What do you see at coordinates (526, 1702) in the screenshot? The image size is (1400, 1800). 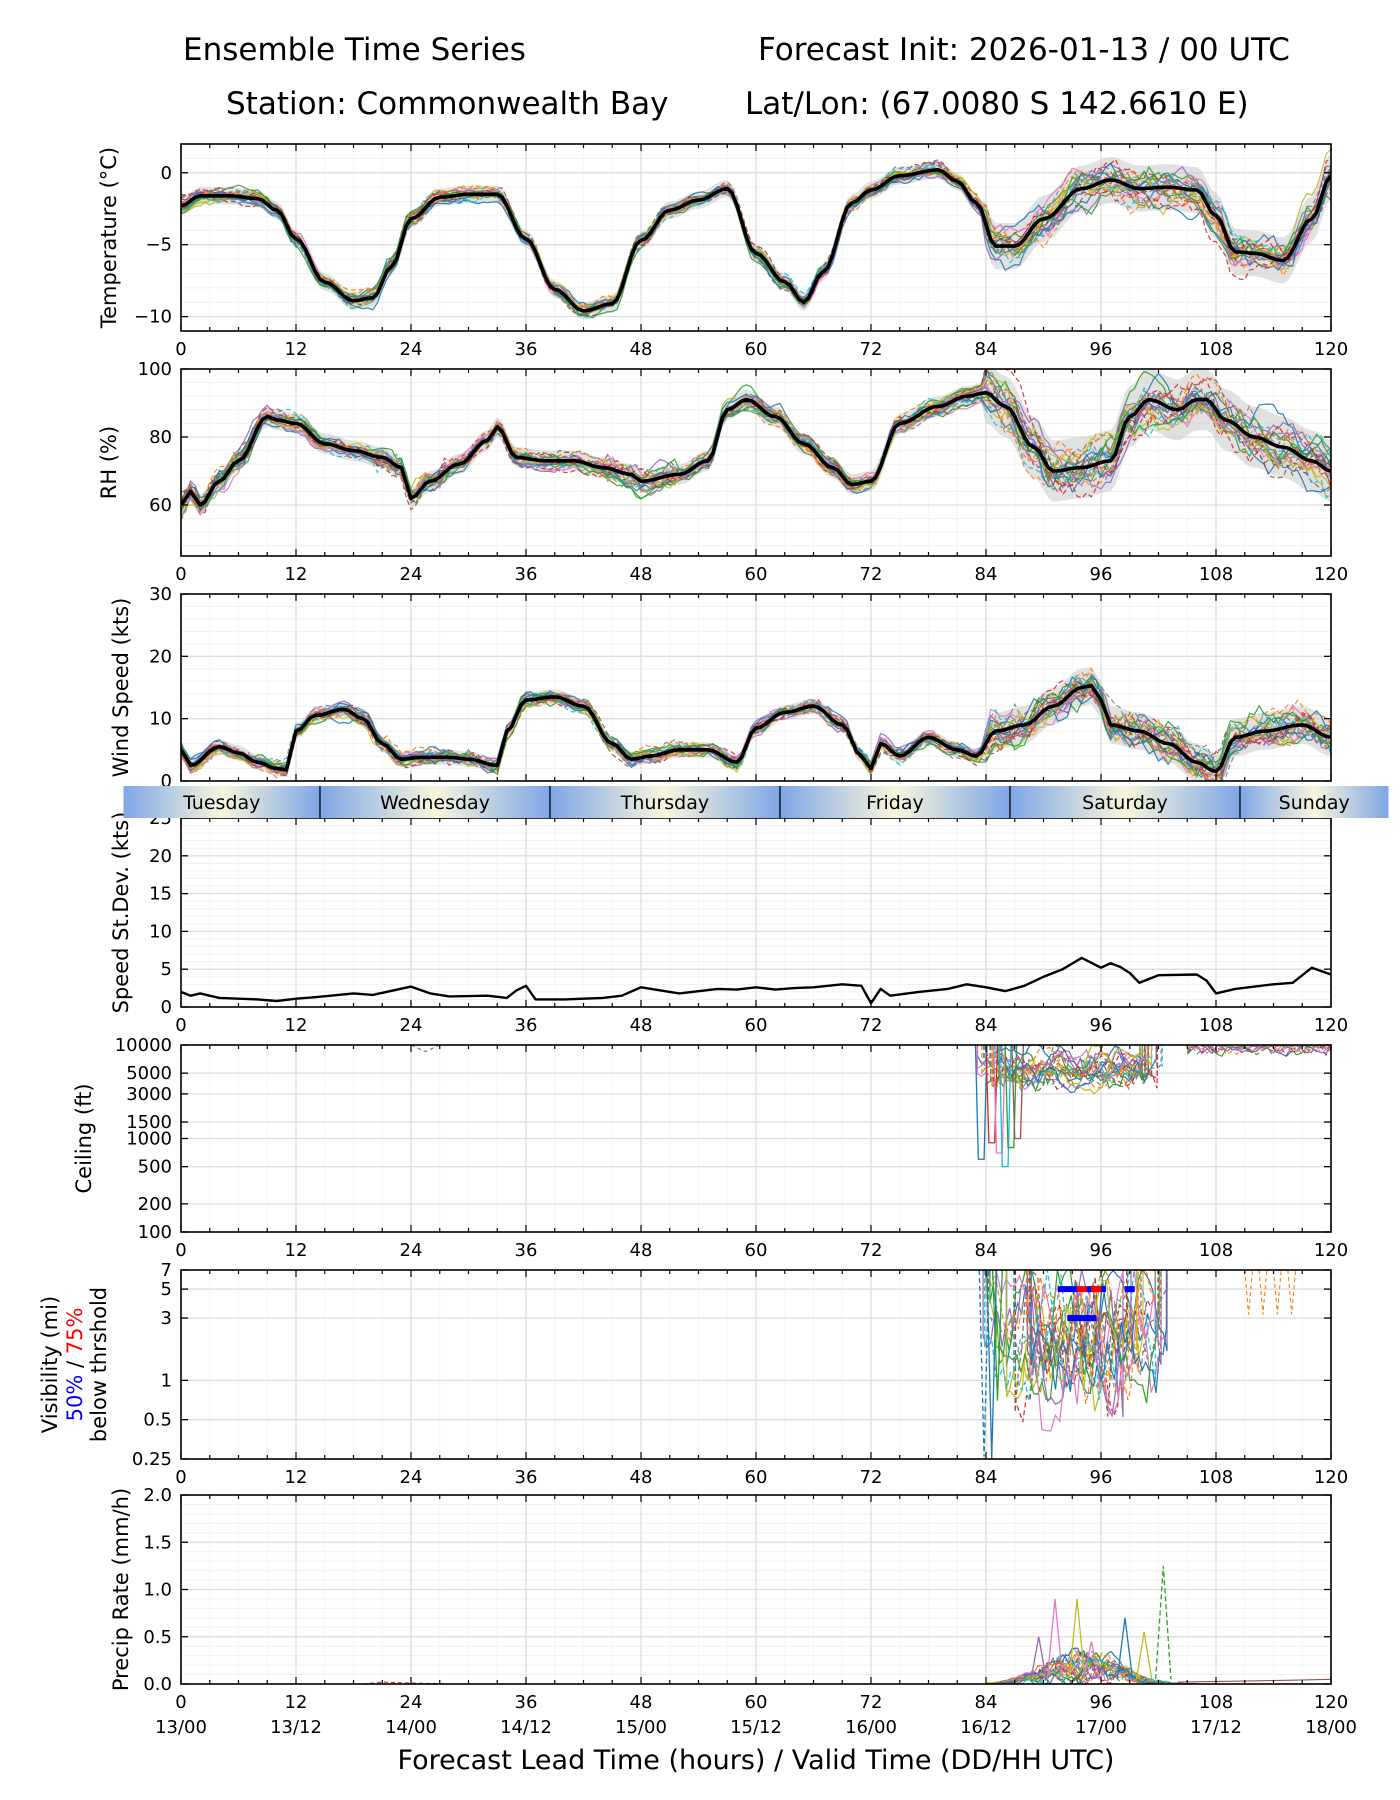 I see `precip-xtick-label: 36` at bounding box center [526, 1702].